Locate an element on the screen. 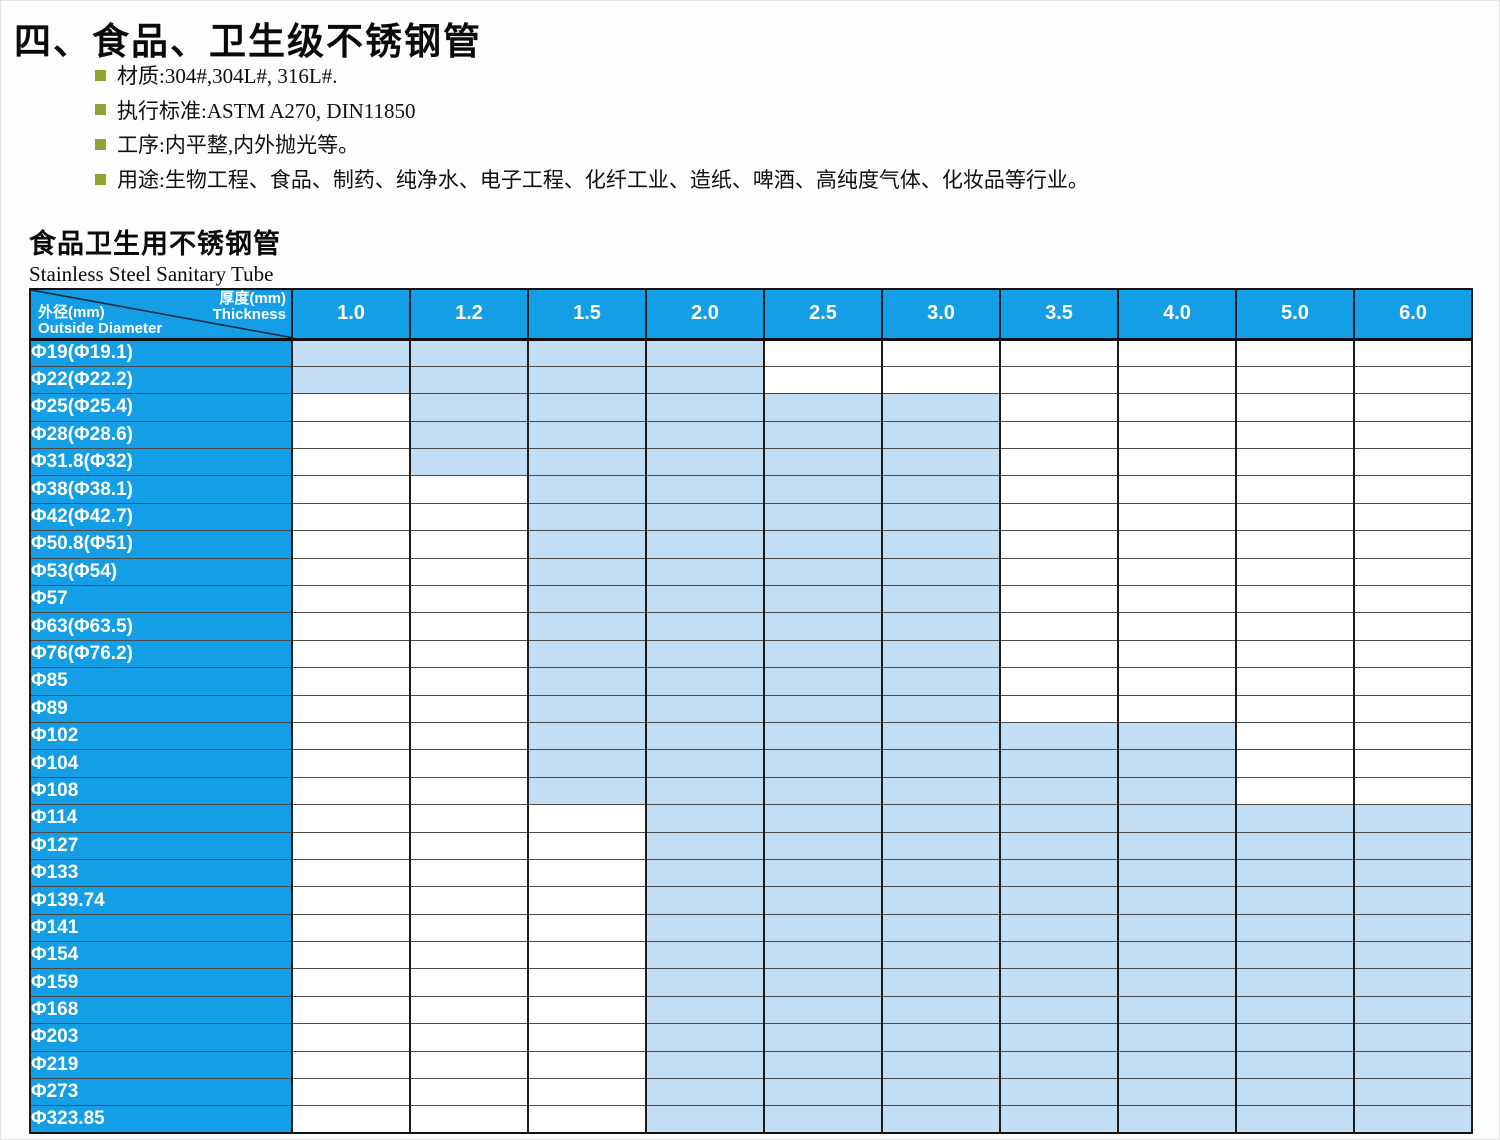 The width and height of the screenshot is (1500, 1140). spec-item-text: 工序:内平整,内外抛光等。 is located at coordinates (238, 145).